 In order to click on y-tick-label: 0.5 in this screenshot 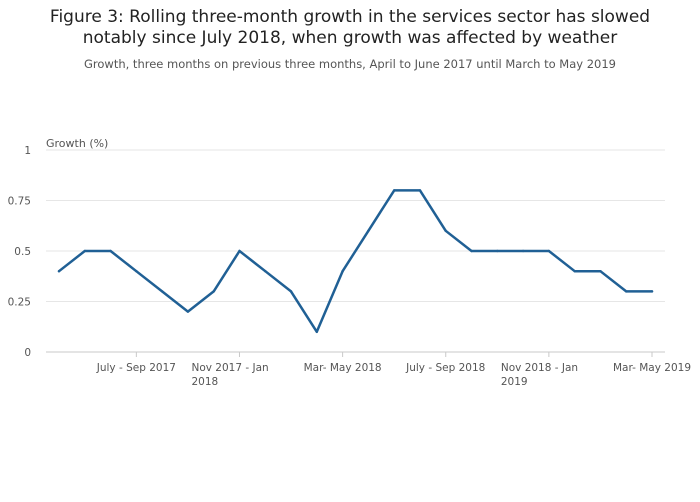, I will do `click(22, 252)`.